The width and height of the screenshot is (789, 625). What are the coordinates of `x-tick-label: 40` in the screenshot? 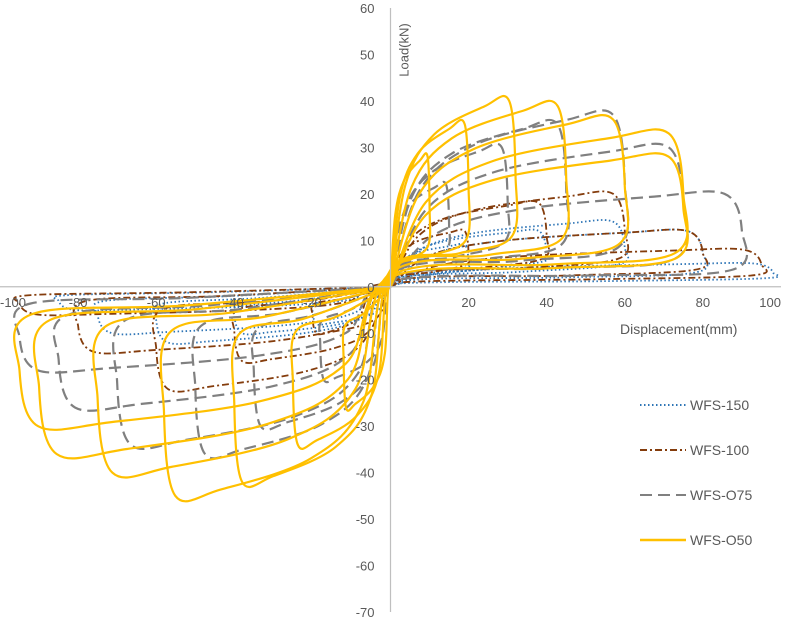 It's located at (546, 302).